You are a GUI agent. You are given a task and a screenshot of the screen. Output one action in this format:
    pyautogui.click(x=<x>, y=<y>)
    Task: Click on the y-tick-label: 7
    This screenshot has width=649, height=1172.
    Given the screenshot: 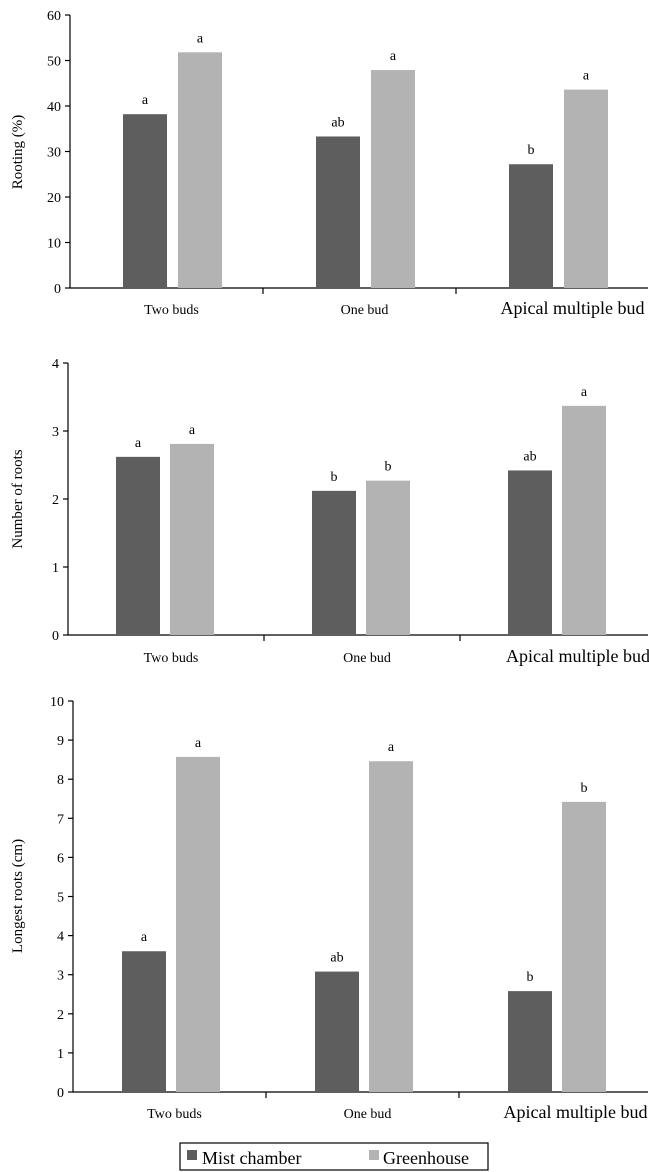 What is the action you would take?
    pyautogui.click(x=60, y=819)
    